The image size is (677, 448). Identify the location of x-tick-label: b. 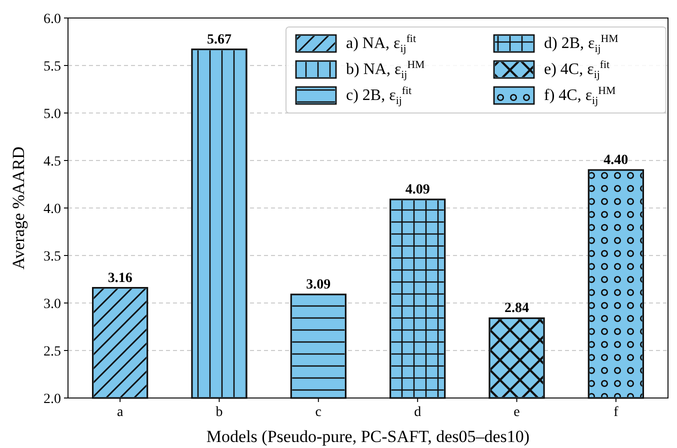
(219, 412).